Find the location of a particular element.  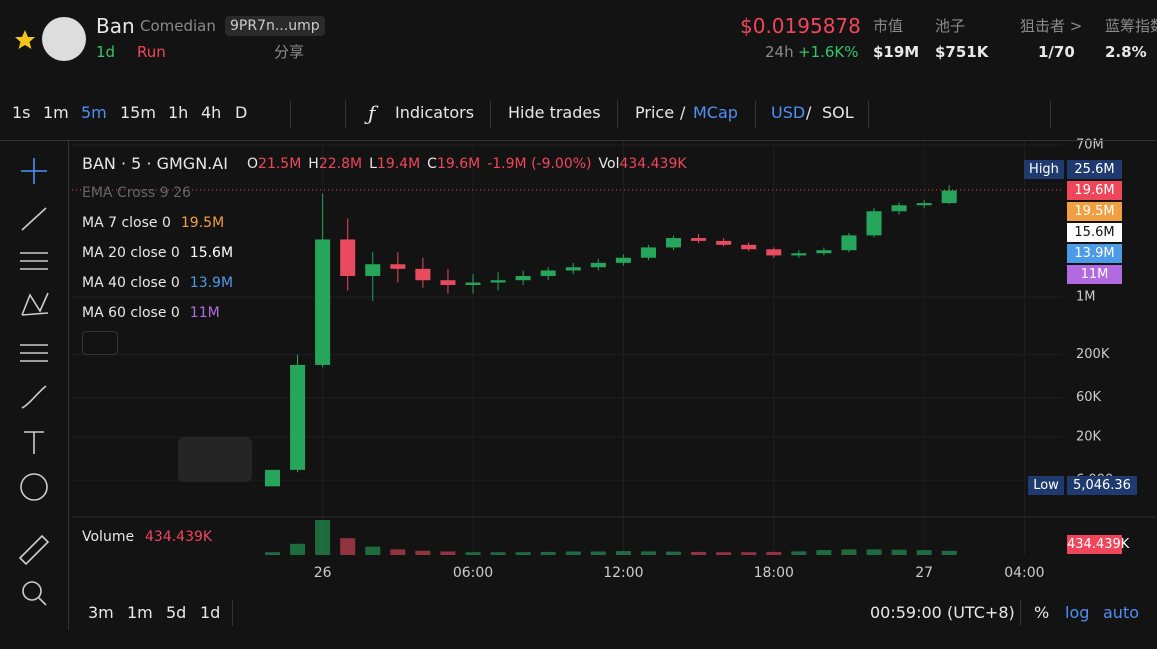

high-value: 25.6M is located at coordinates (1094, 169).